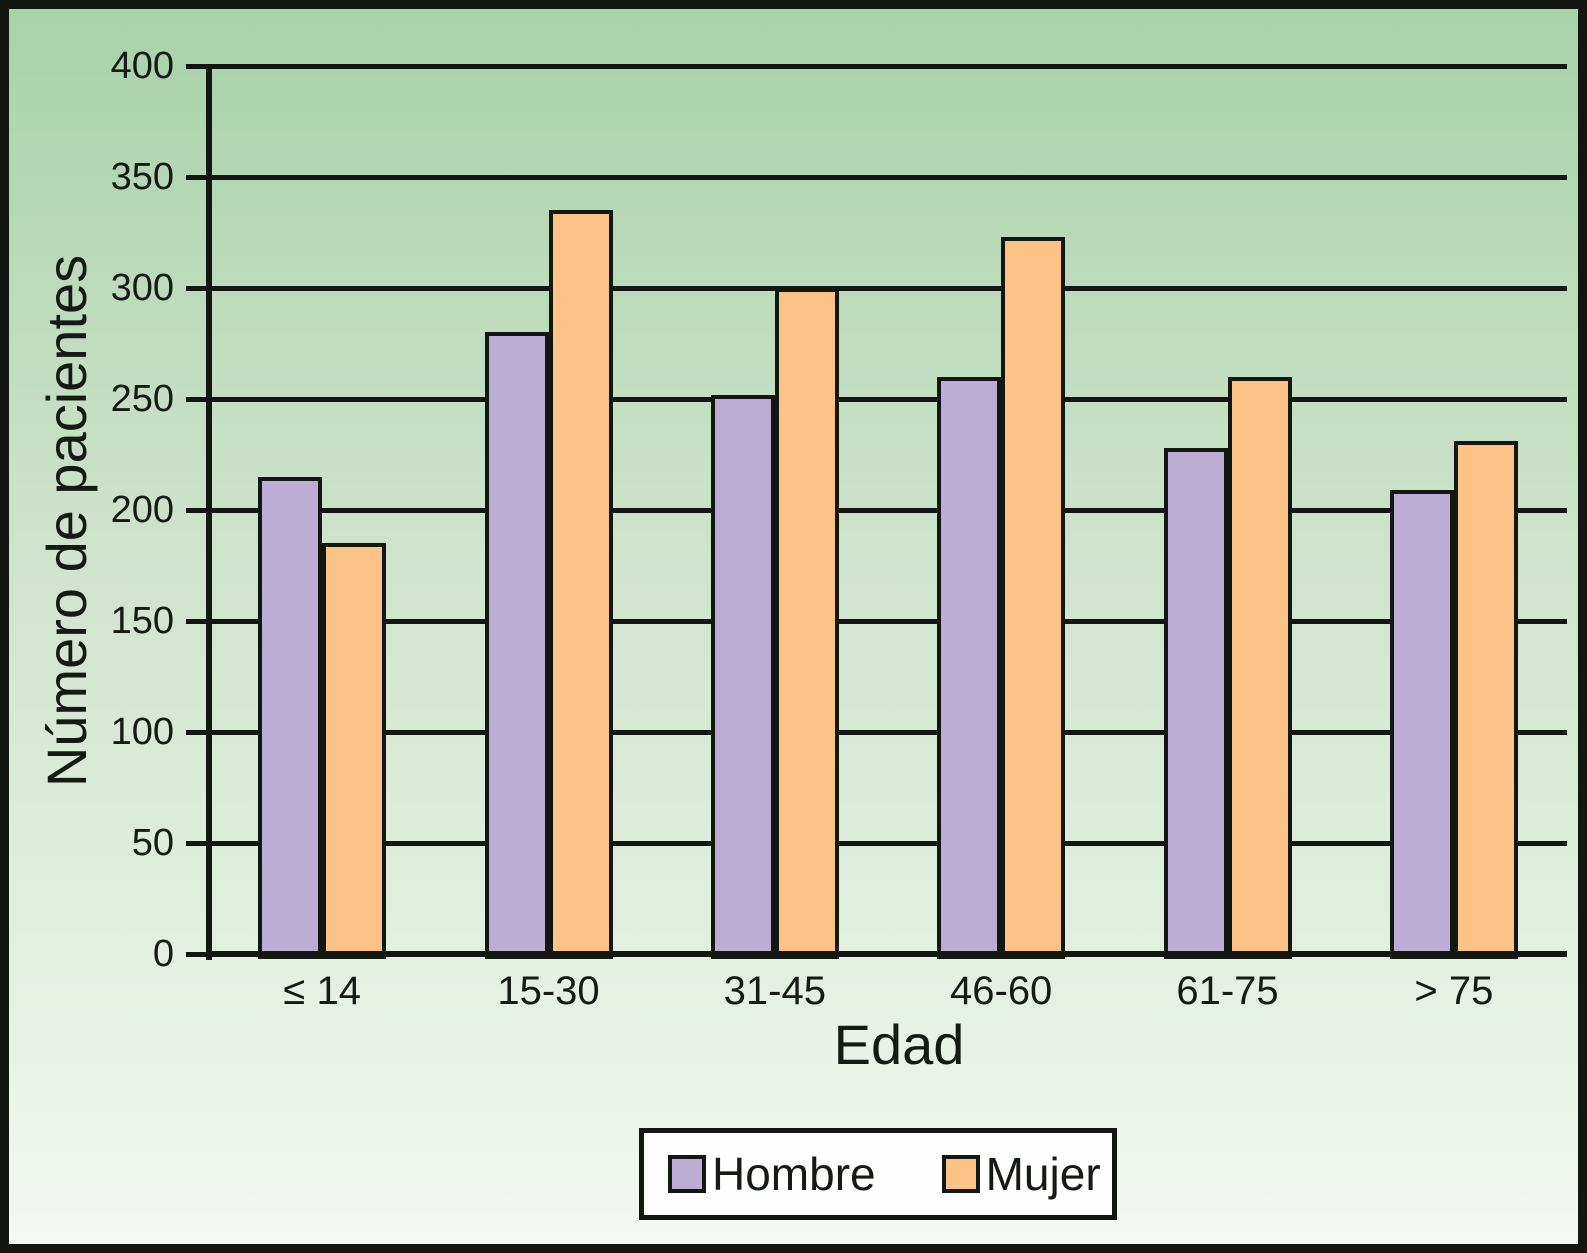  What do you see at coordinates (1001, 991) in the screenshot?
I see `x-label-3: 46-60` at bounding box center [1001, 991].